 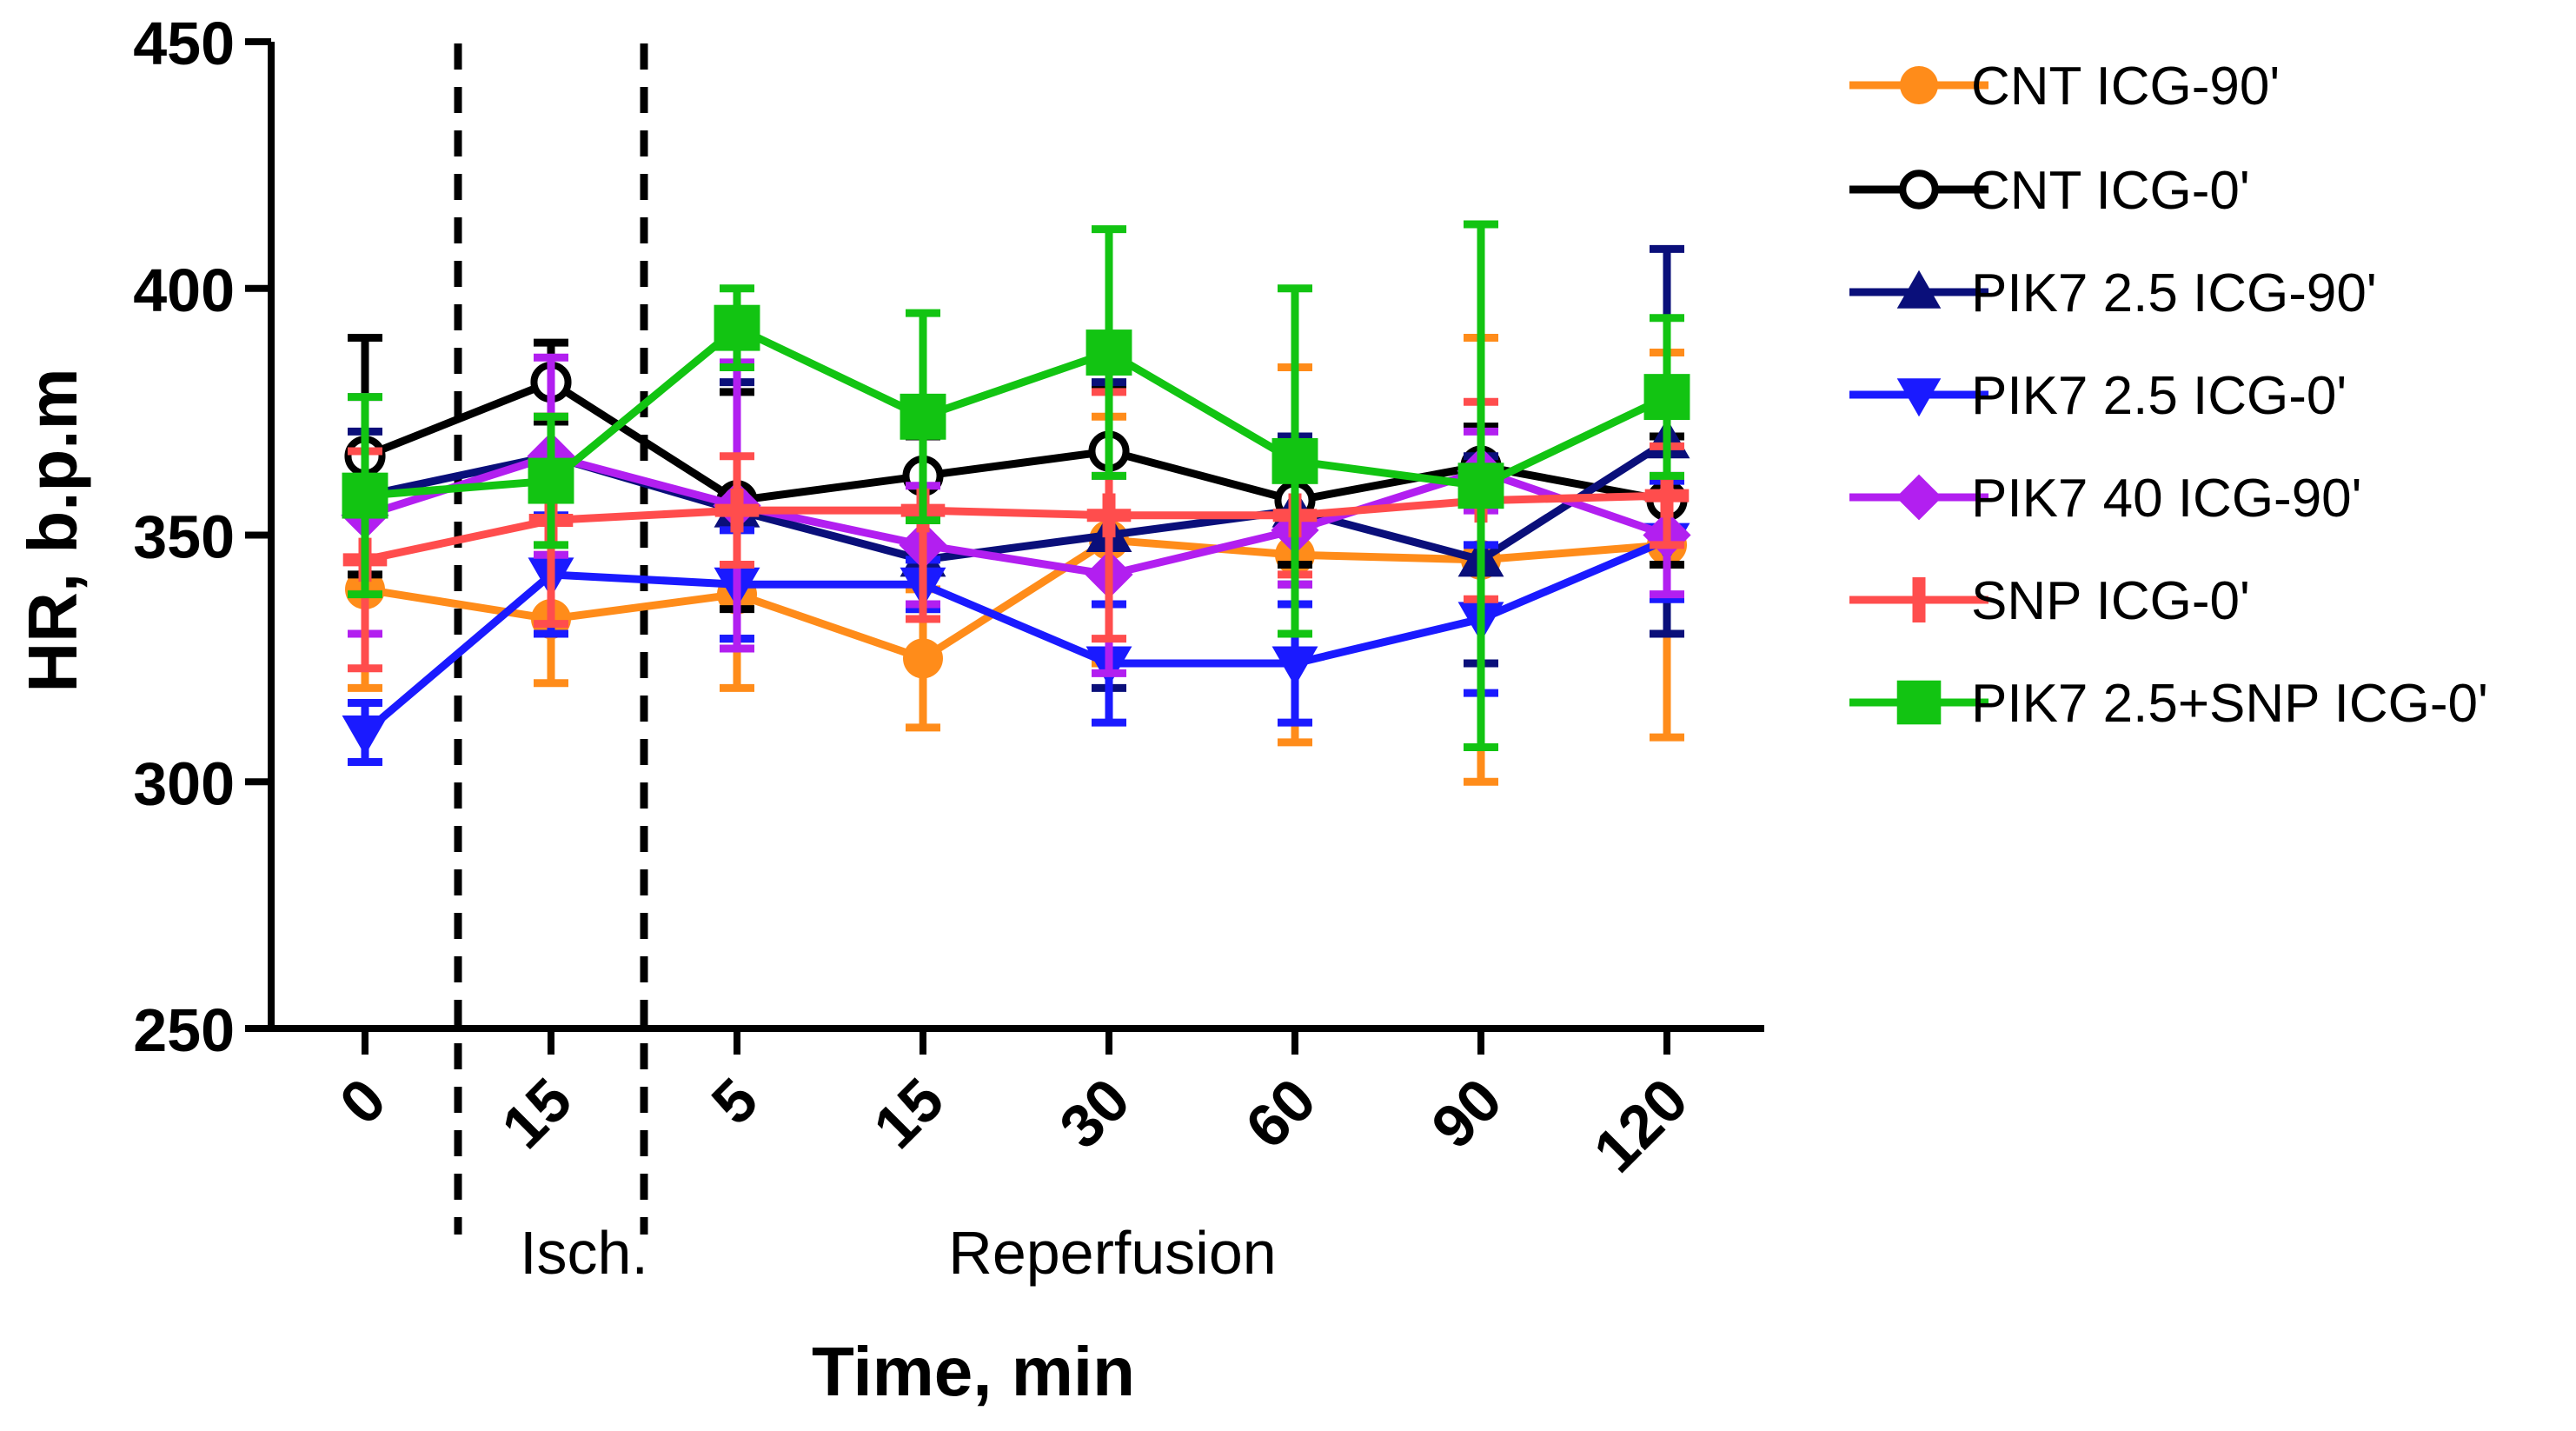 I want to click on legend-item-3: PIK7 2.5 ICG-90', so click(x=2113, y=293).